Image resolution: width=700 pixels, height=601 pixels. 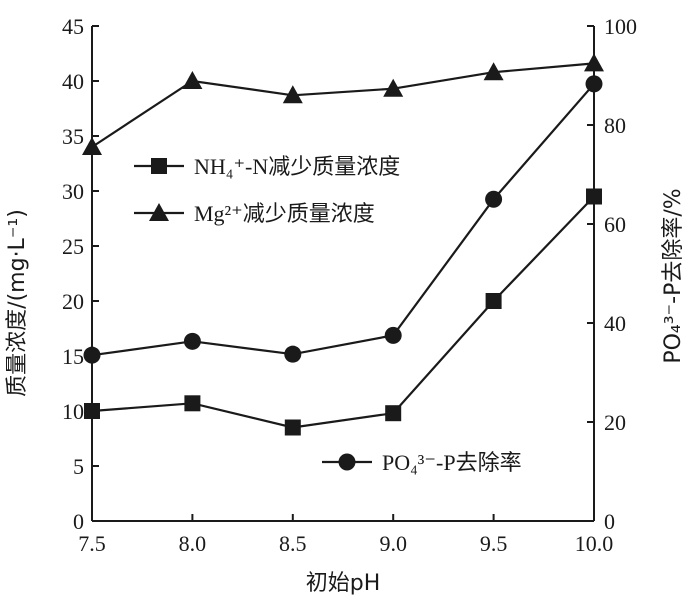 I want to click on right-y-tick-label: 60, so click(x=615, y=224).